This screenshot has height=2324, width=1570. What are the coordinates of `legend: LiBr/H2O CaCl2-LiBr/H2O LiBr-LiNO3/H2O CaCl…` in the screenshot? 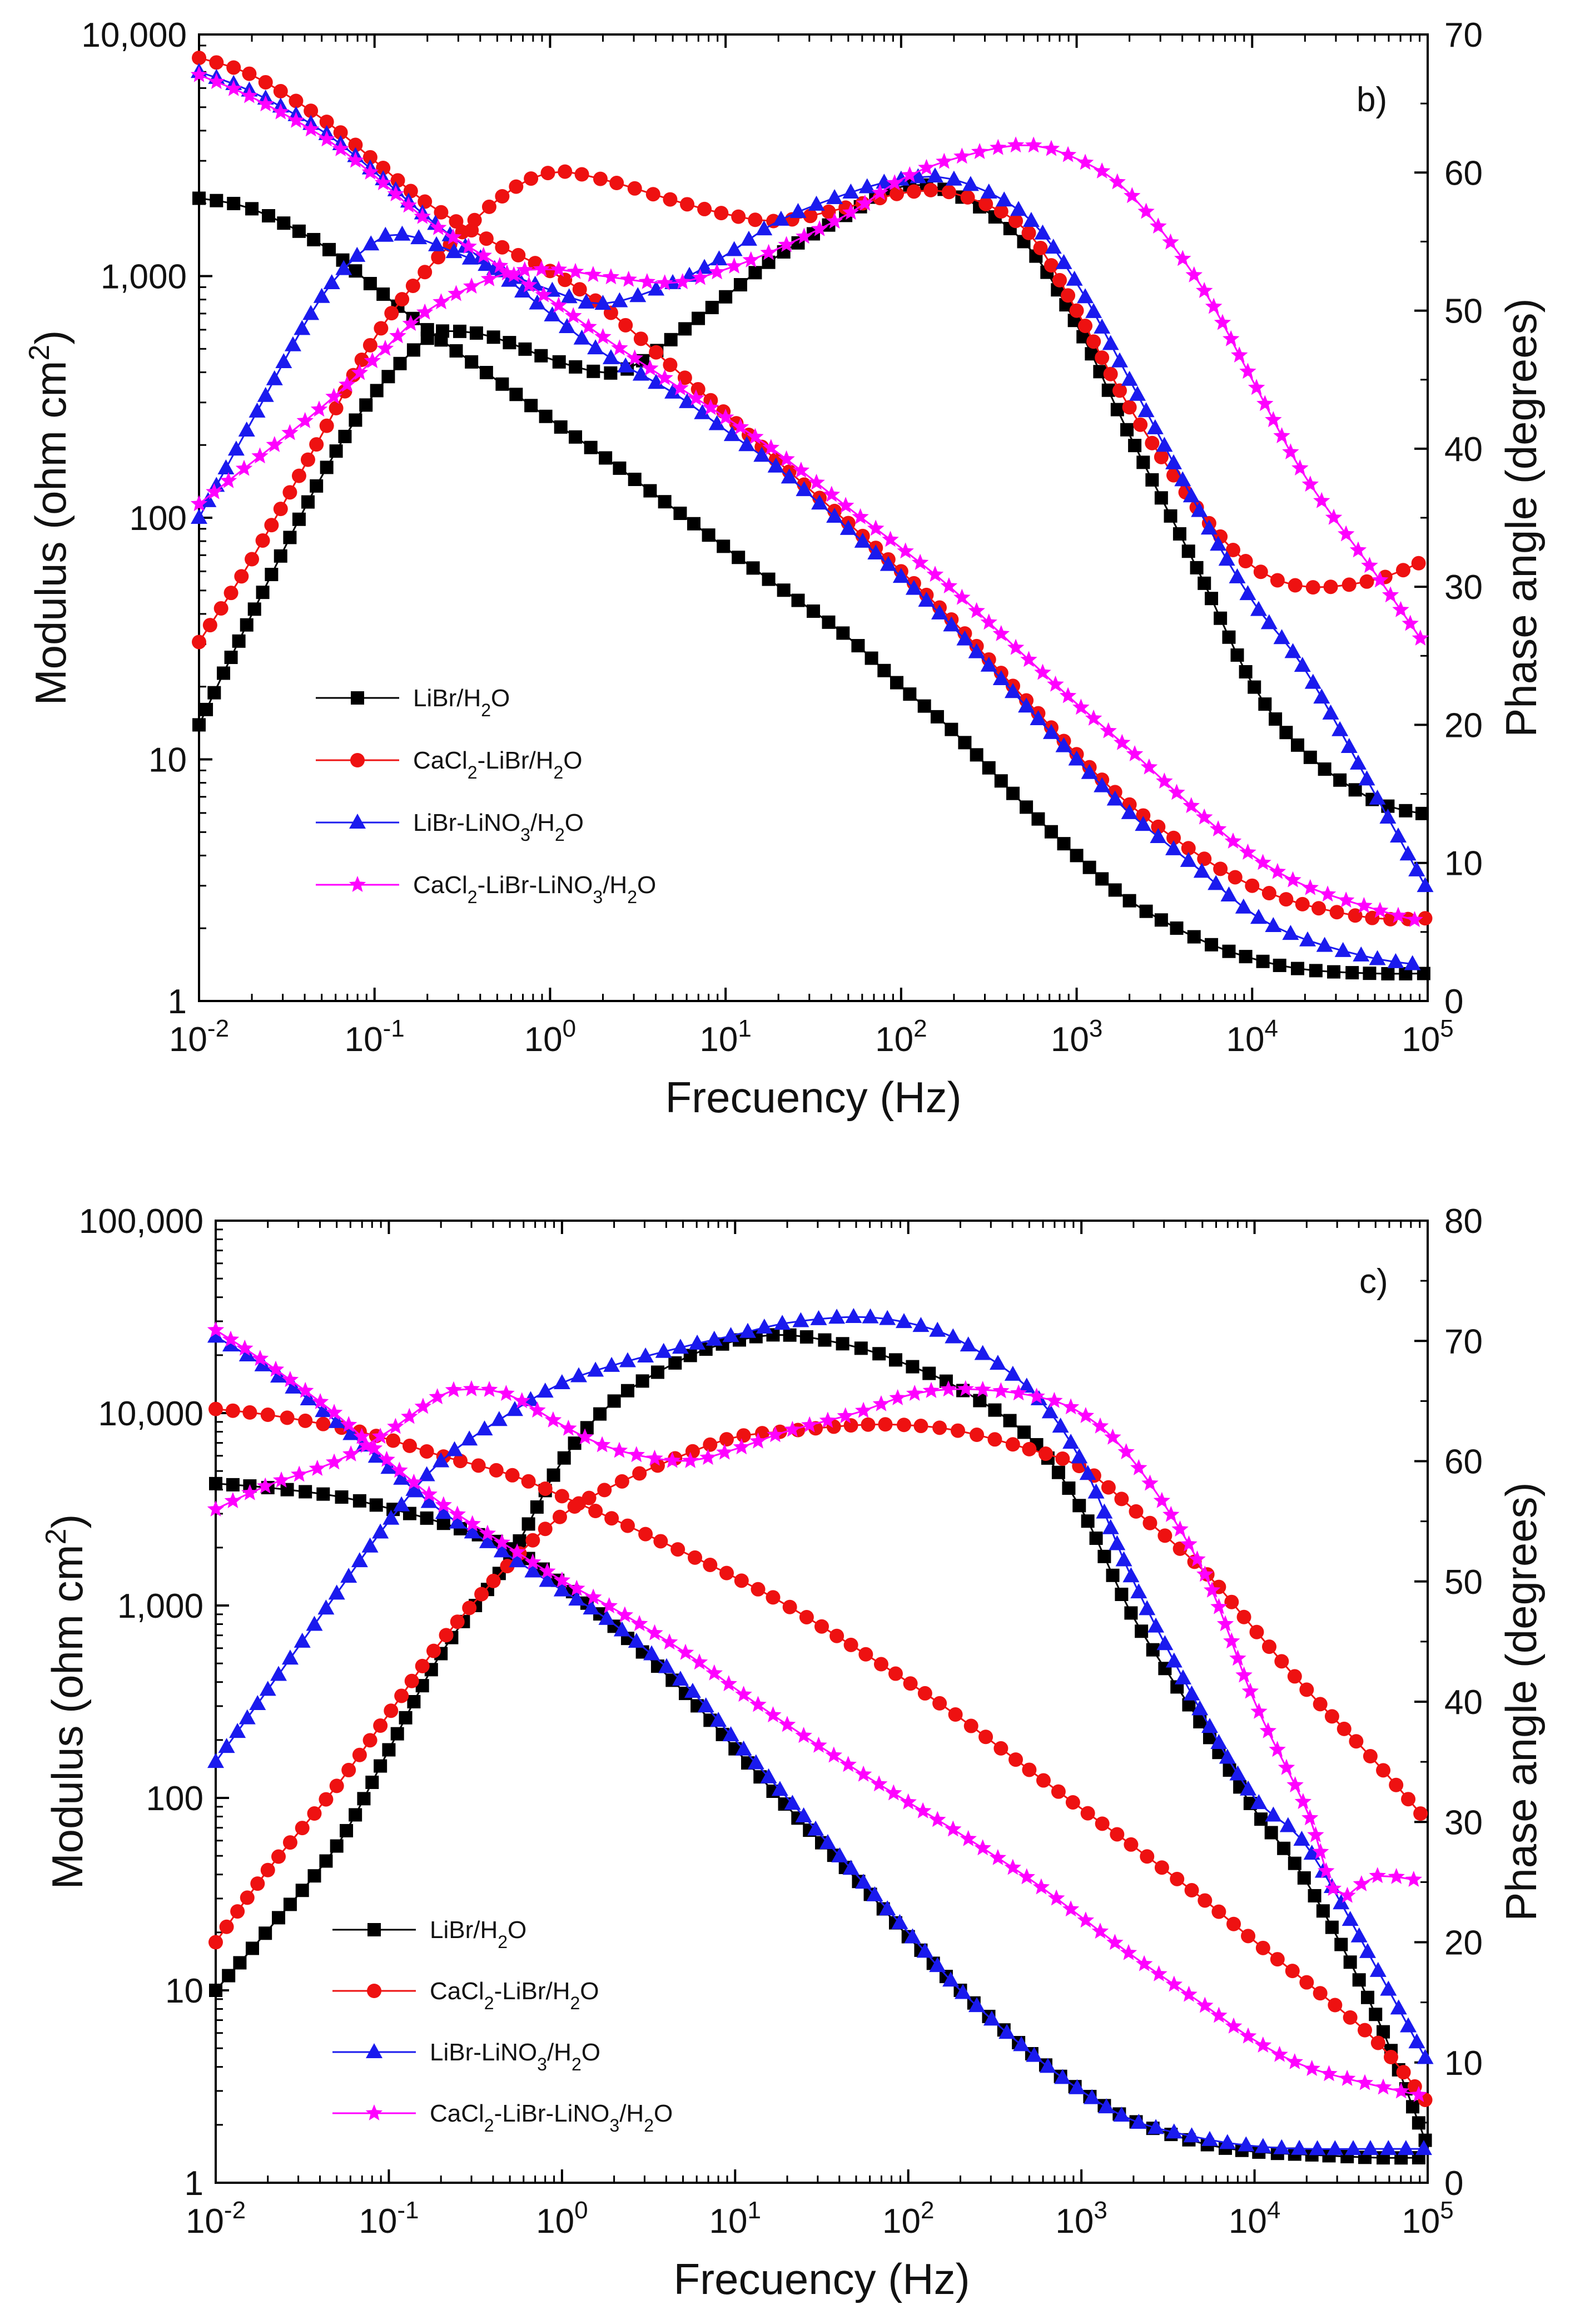 It's located at (486, 796).